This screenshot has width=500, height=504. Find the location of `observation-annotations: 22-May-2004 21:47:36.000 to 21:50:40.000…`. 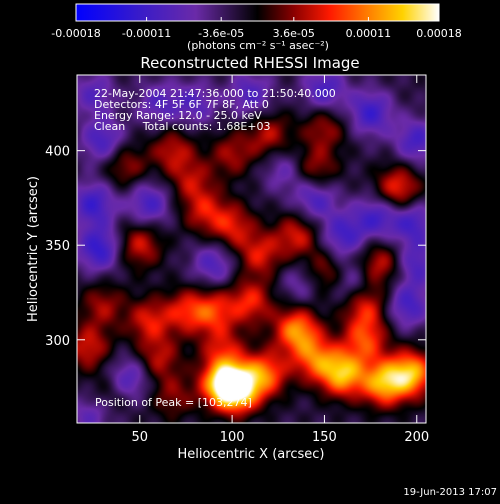

observation-annotations: 22-May-2004 21:47:36.000 to 21:50:40.000… is located at coordinates (215, 110).